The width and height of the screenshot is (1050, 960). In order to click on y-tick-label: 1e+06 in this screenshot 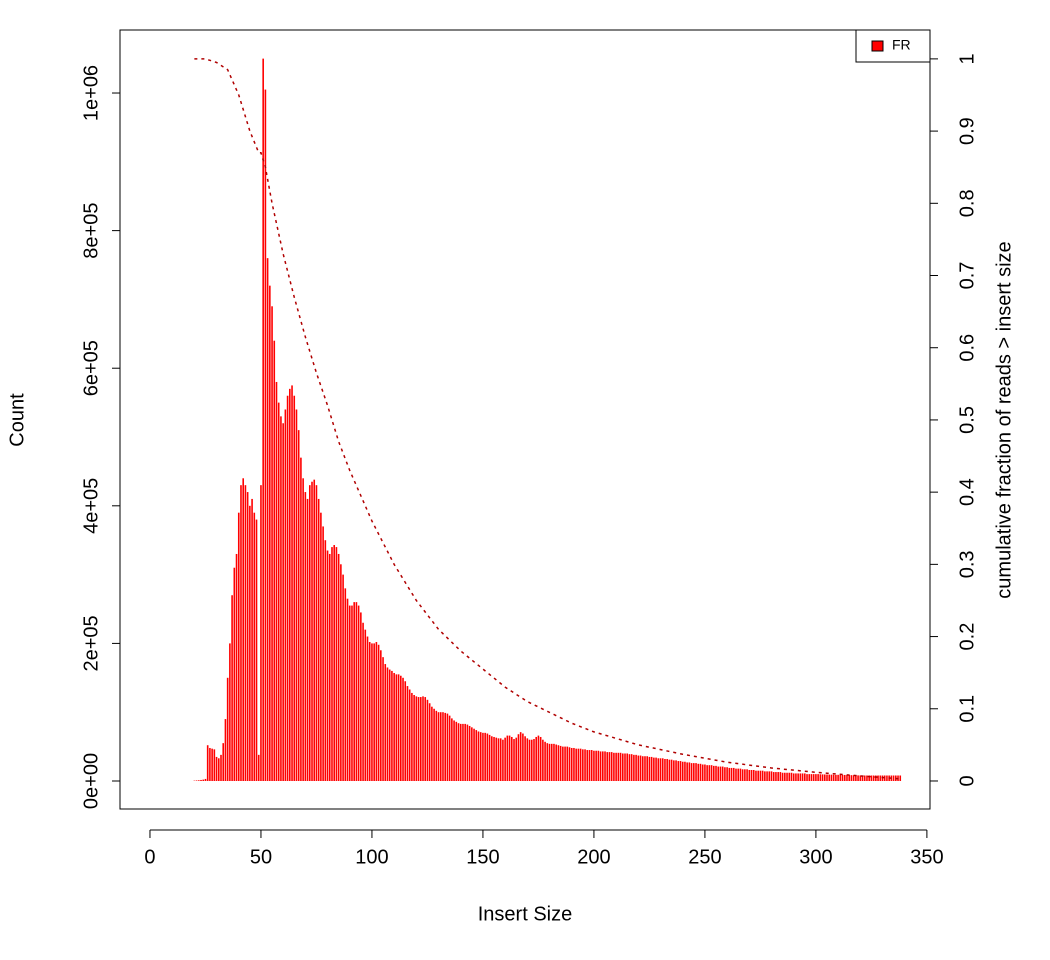, I will do `click(91, 93)`.